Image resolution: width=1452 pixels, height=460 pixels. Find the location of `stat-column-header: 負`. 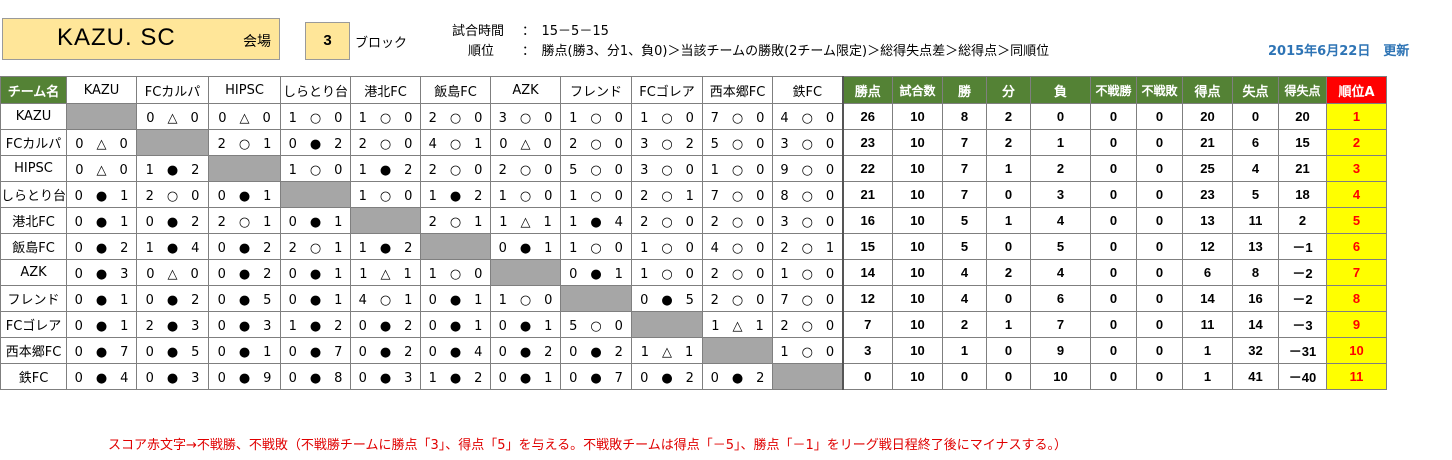

stat-column-header: 負 is located at coordinates (1061, 90).